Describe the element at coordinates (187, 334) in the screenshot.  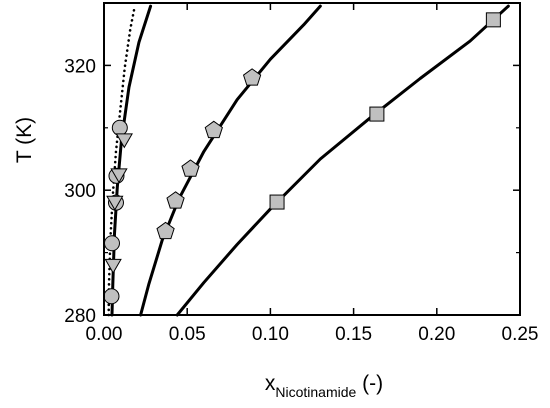
I see `x-tick-label: 0.05` at that location.